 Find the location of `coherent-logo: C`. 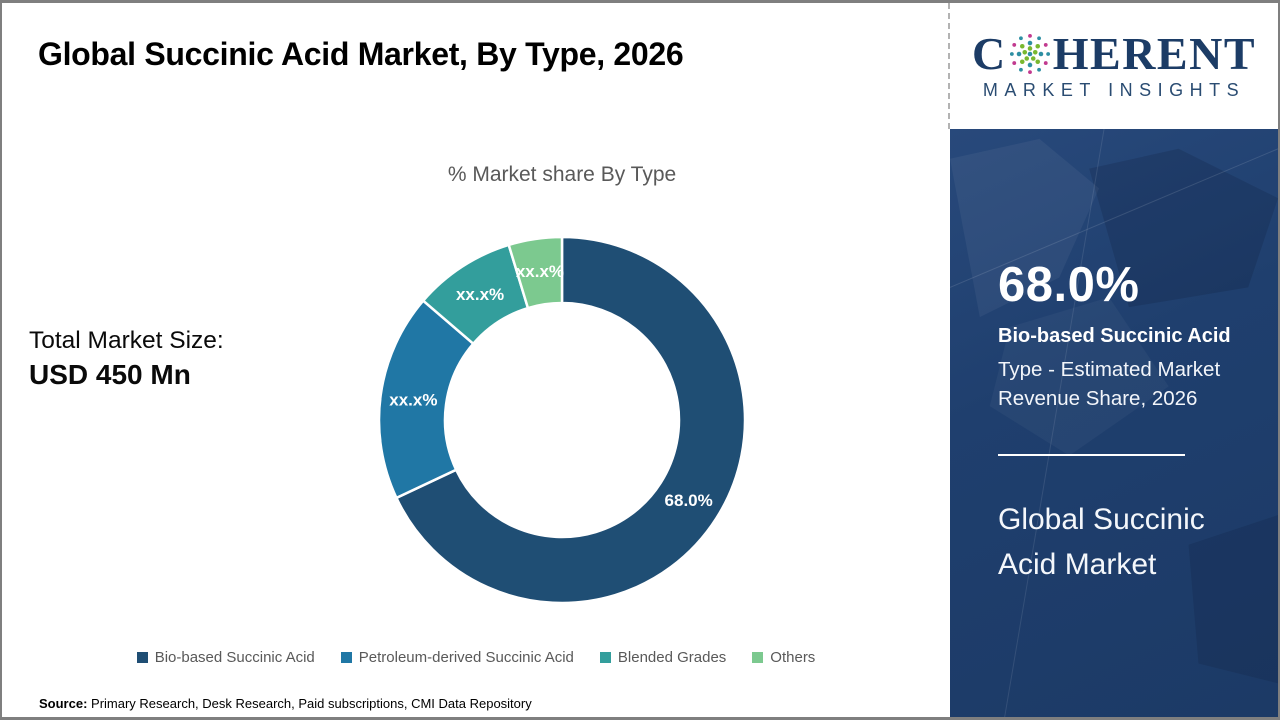

coherent-logo: C is located at coordinates (1114, 66).